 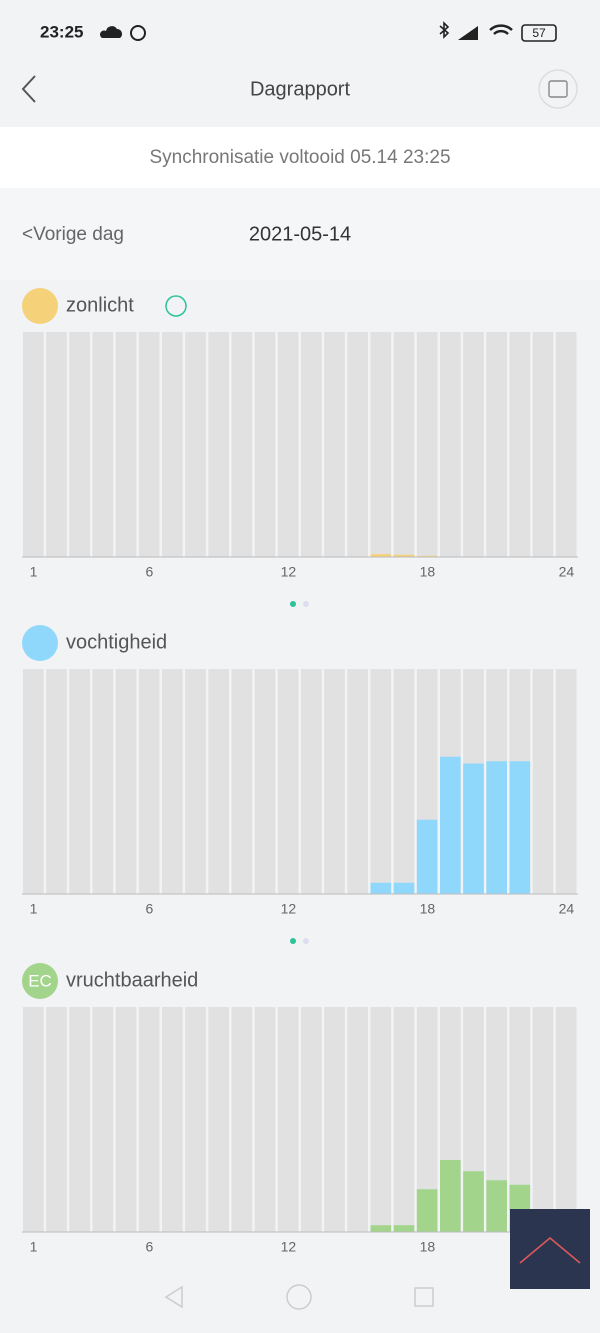 What do you see at coordinates (73, 234) in the screenshot?
I see `previous-day: <Vorige dag` at bounding box center [73, 234].